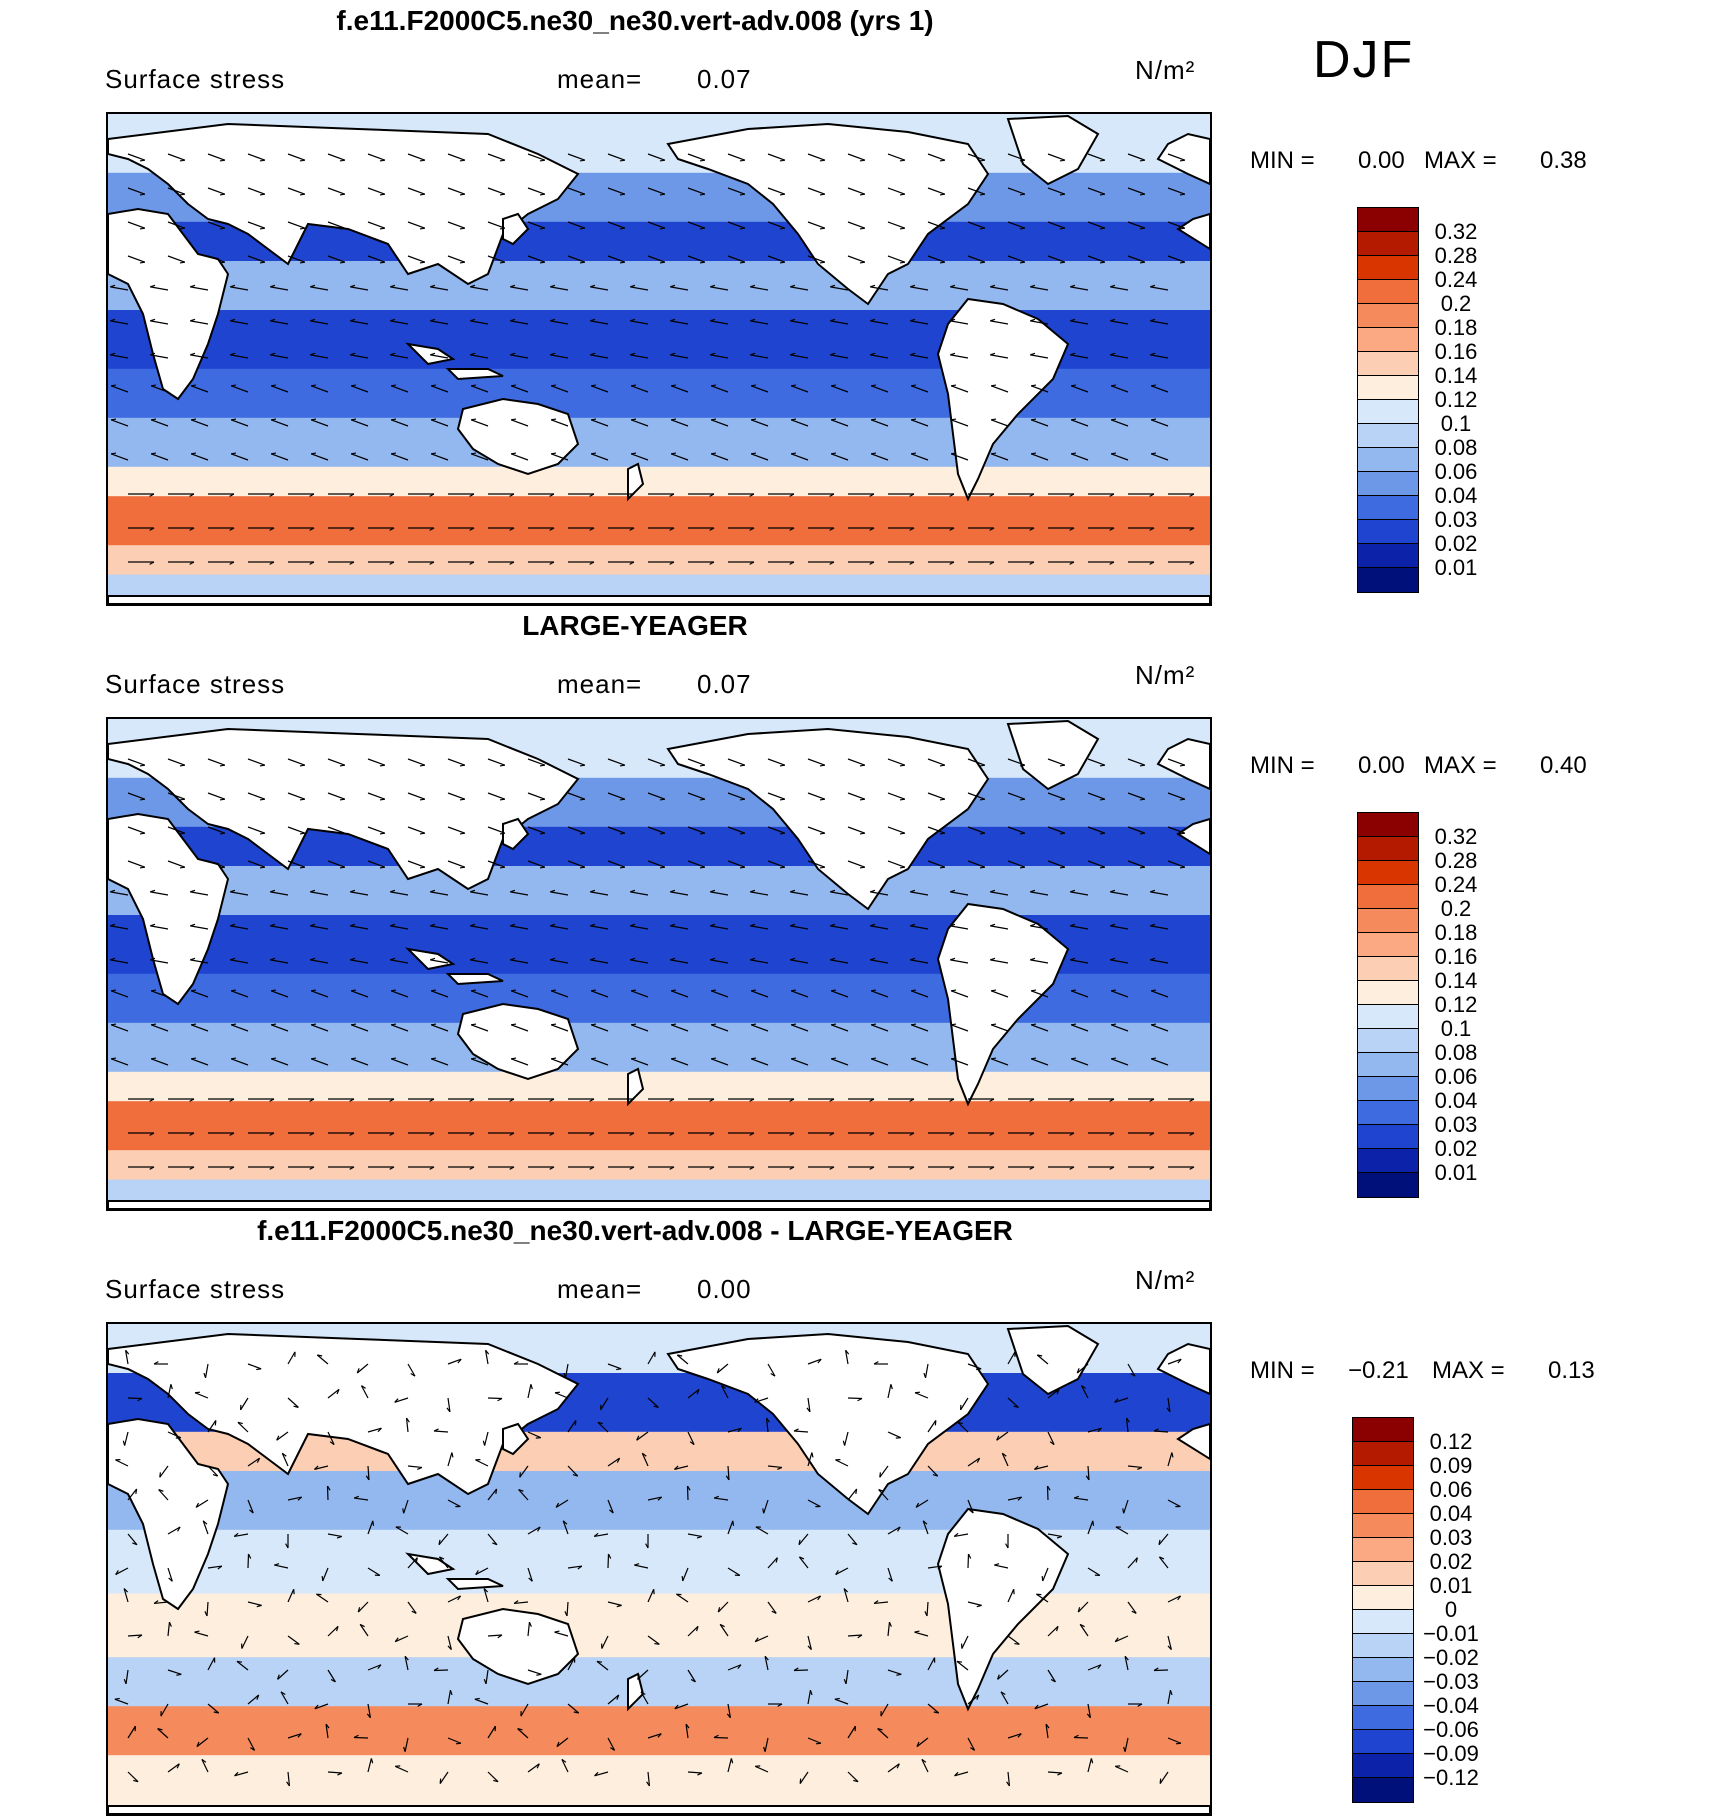  What do you see at coordinates (1456, 836) in the screenshot?
I see `colorbar-tick-label: 0.32` at bounding box center [1456, 836].